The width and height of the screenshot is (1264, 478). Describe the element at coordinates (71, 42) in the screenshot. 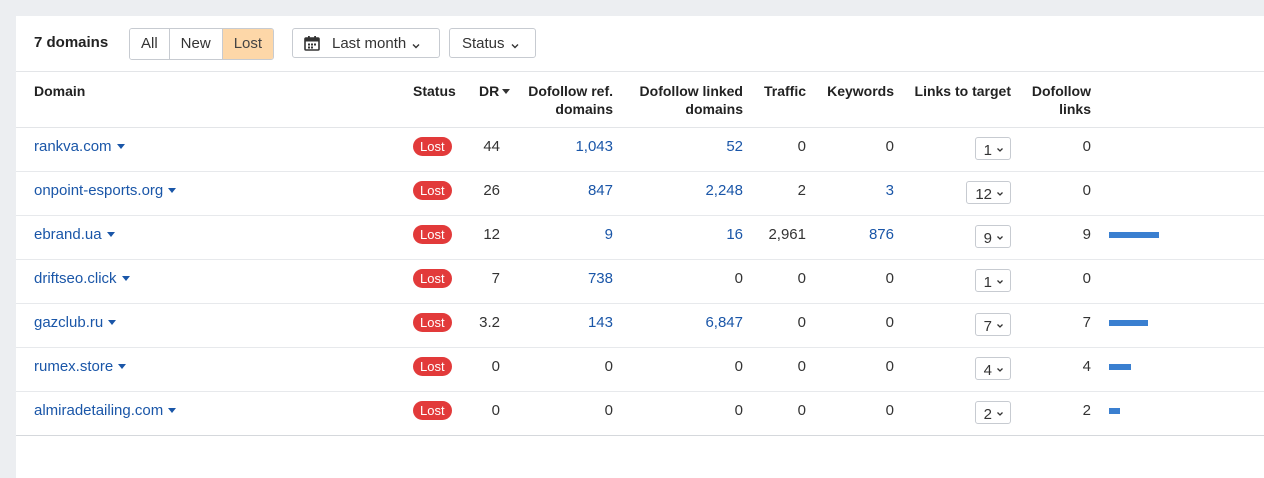

I see `domain-count: 7 domains` at that location.